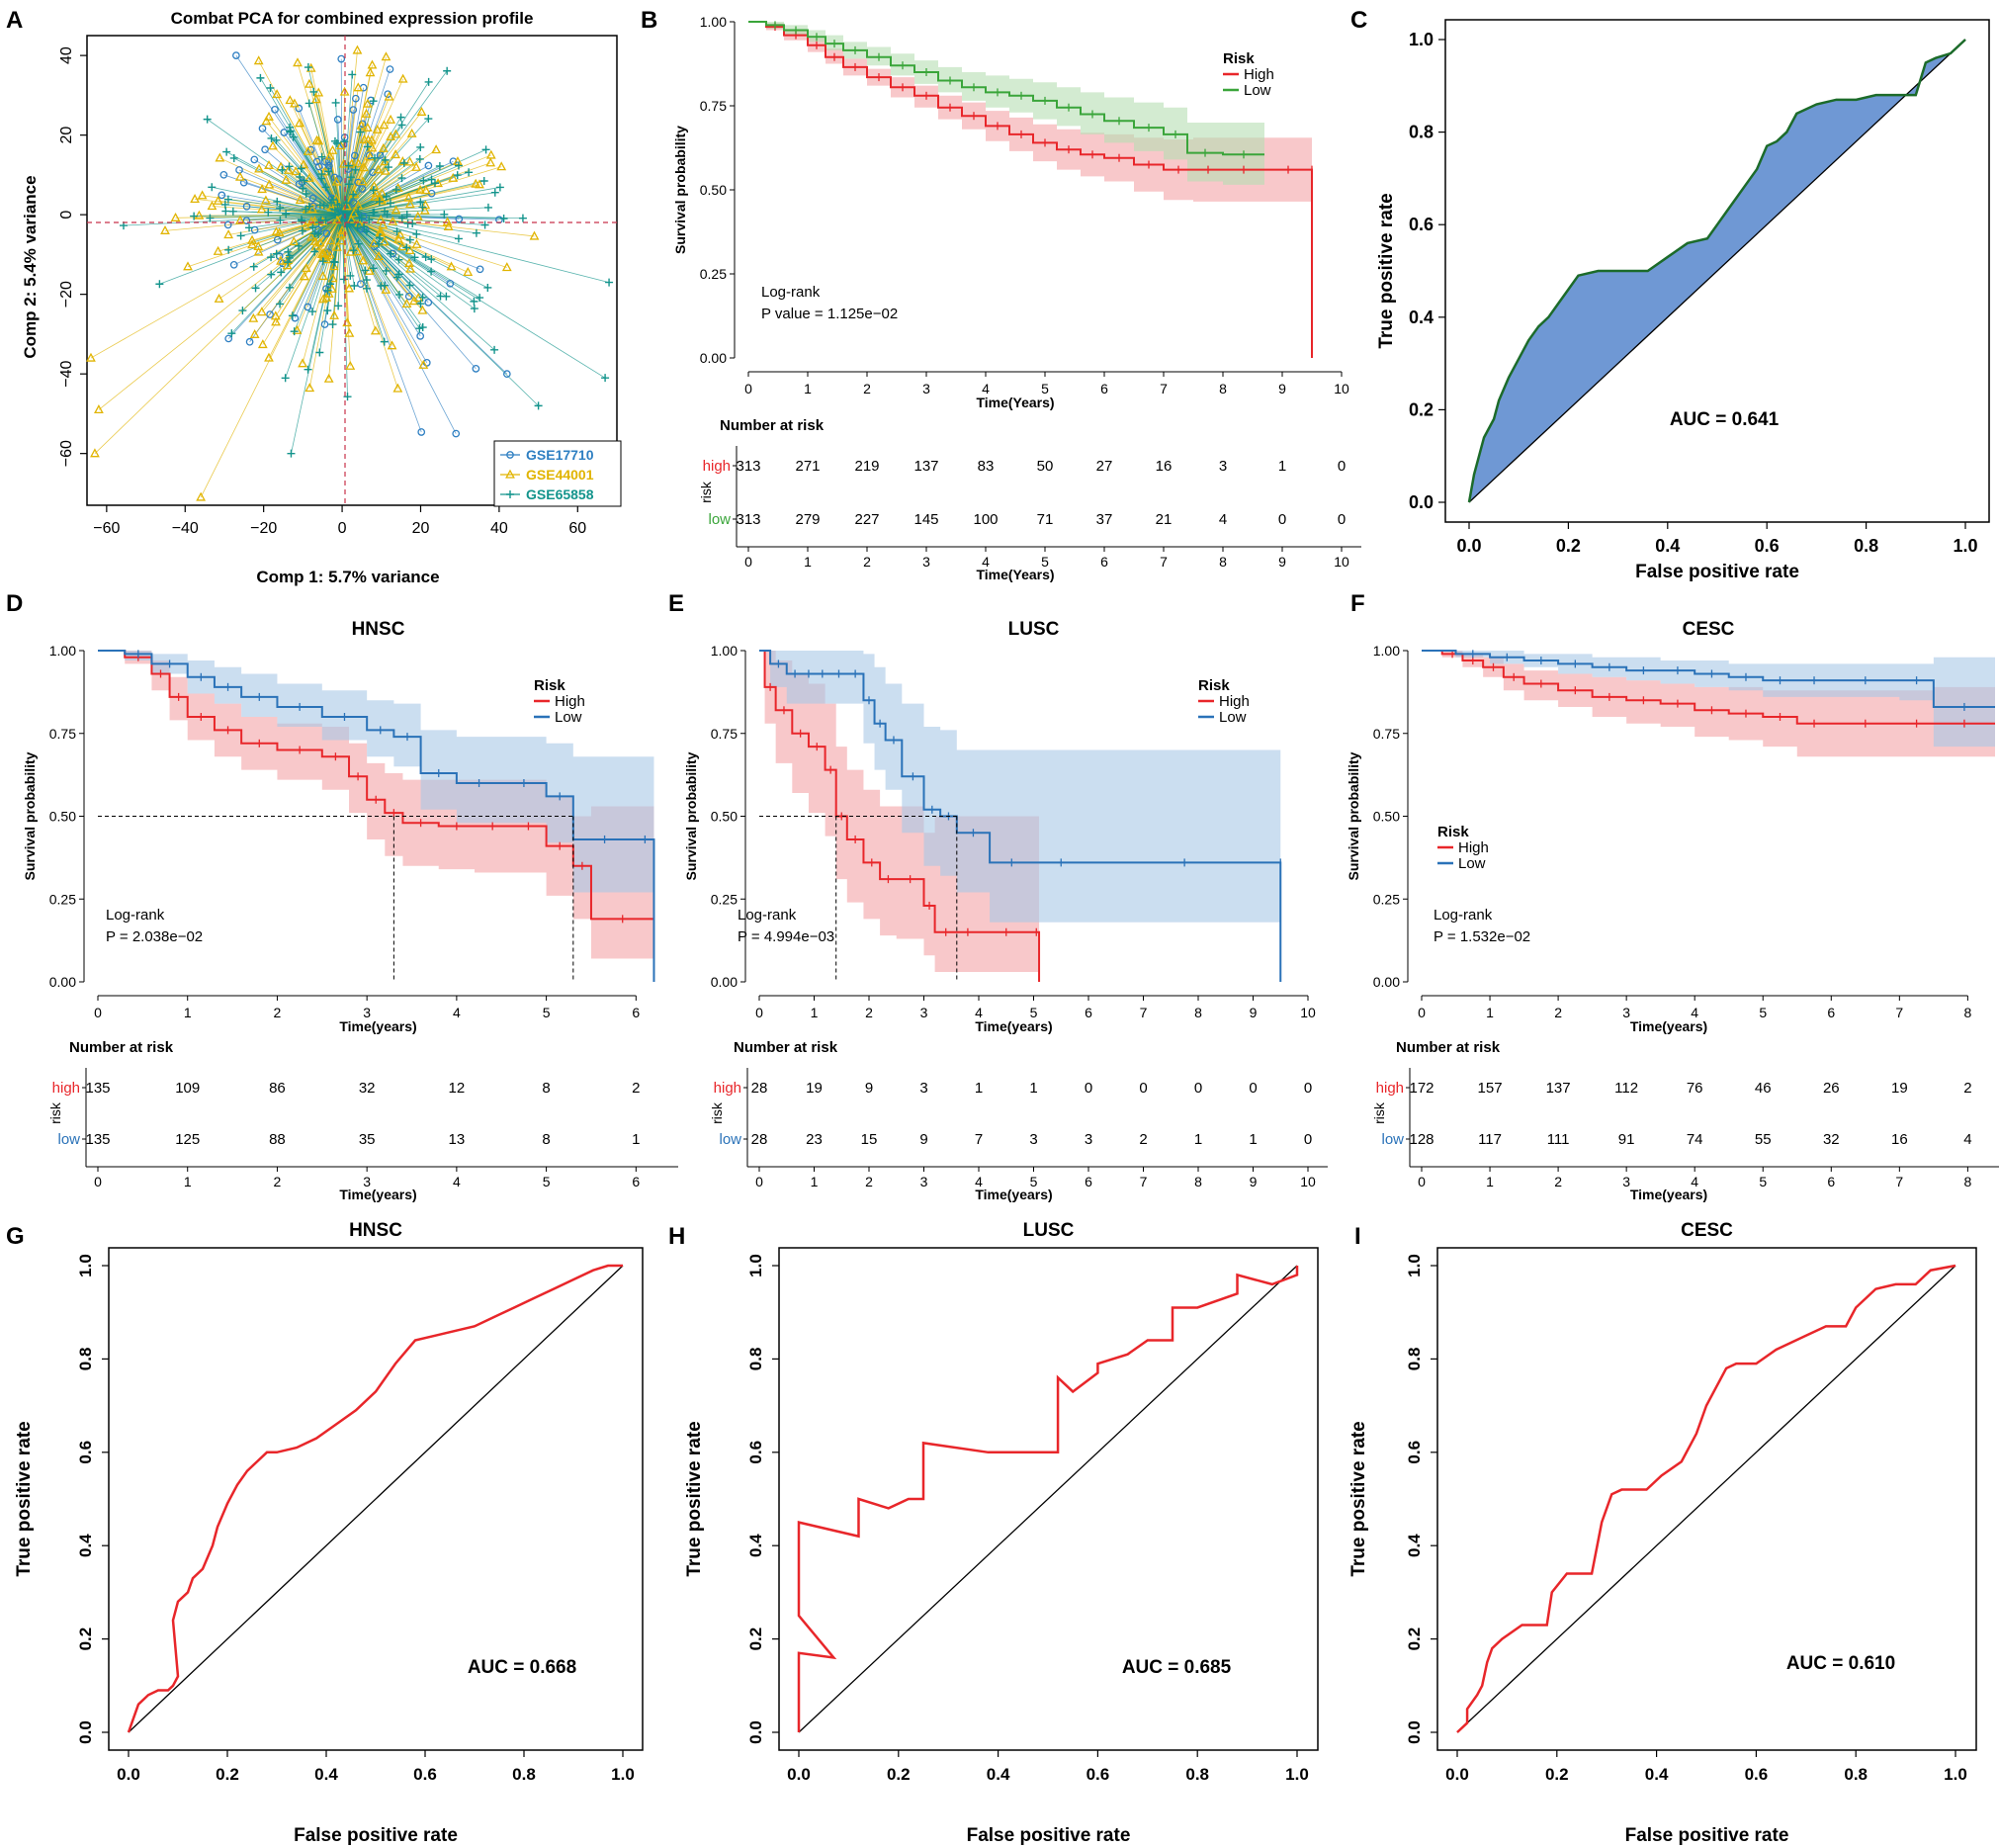 The image size is (1999, 1848). I want to click on km-confidence-band-low, so click(376, 772).